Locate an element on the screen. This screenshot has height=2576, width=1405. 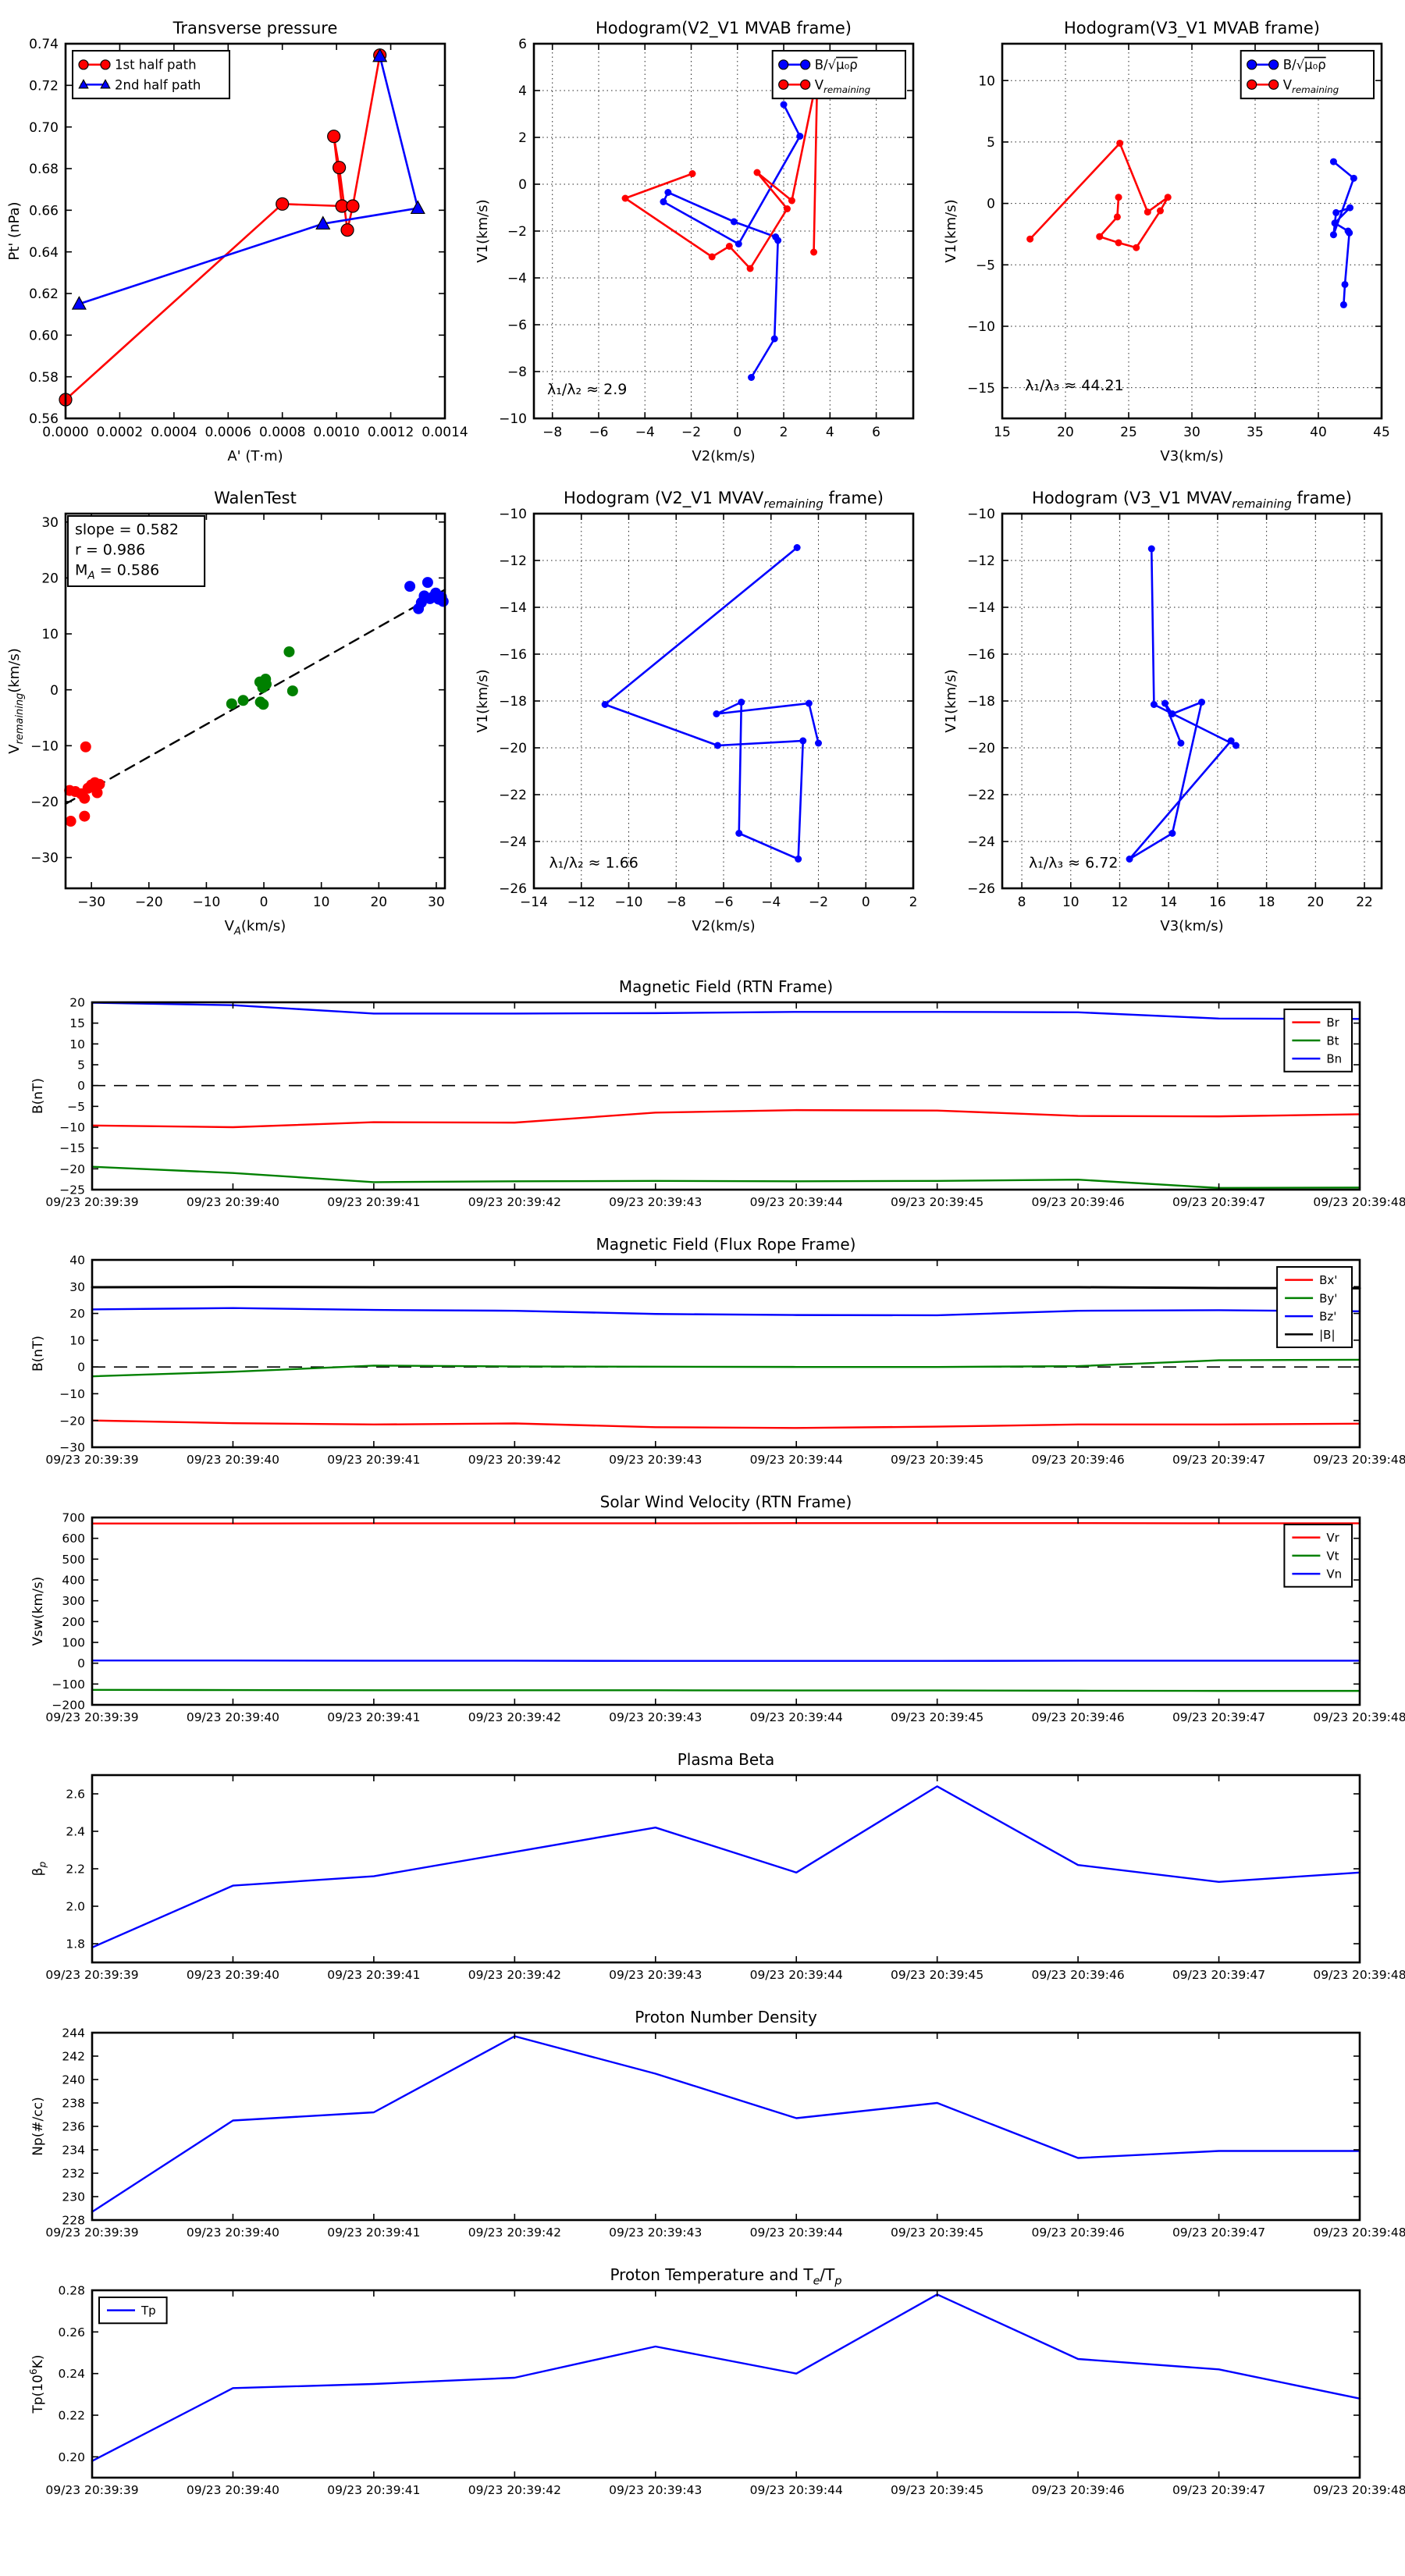
svg-text: Proton Number Density is located at coordinates (726, 2017).